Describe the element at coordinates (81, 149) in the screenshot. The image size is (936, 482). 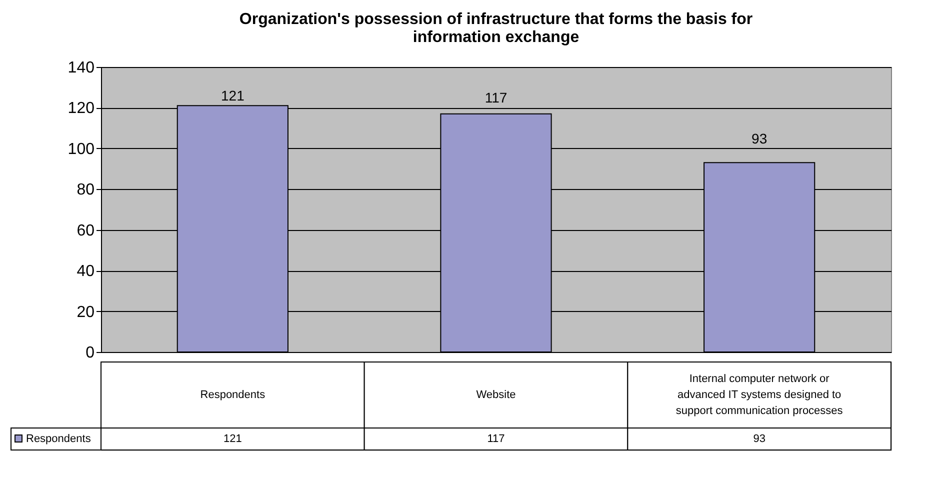
I see `y-tick-label: 100` at that location.